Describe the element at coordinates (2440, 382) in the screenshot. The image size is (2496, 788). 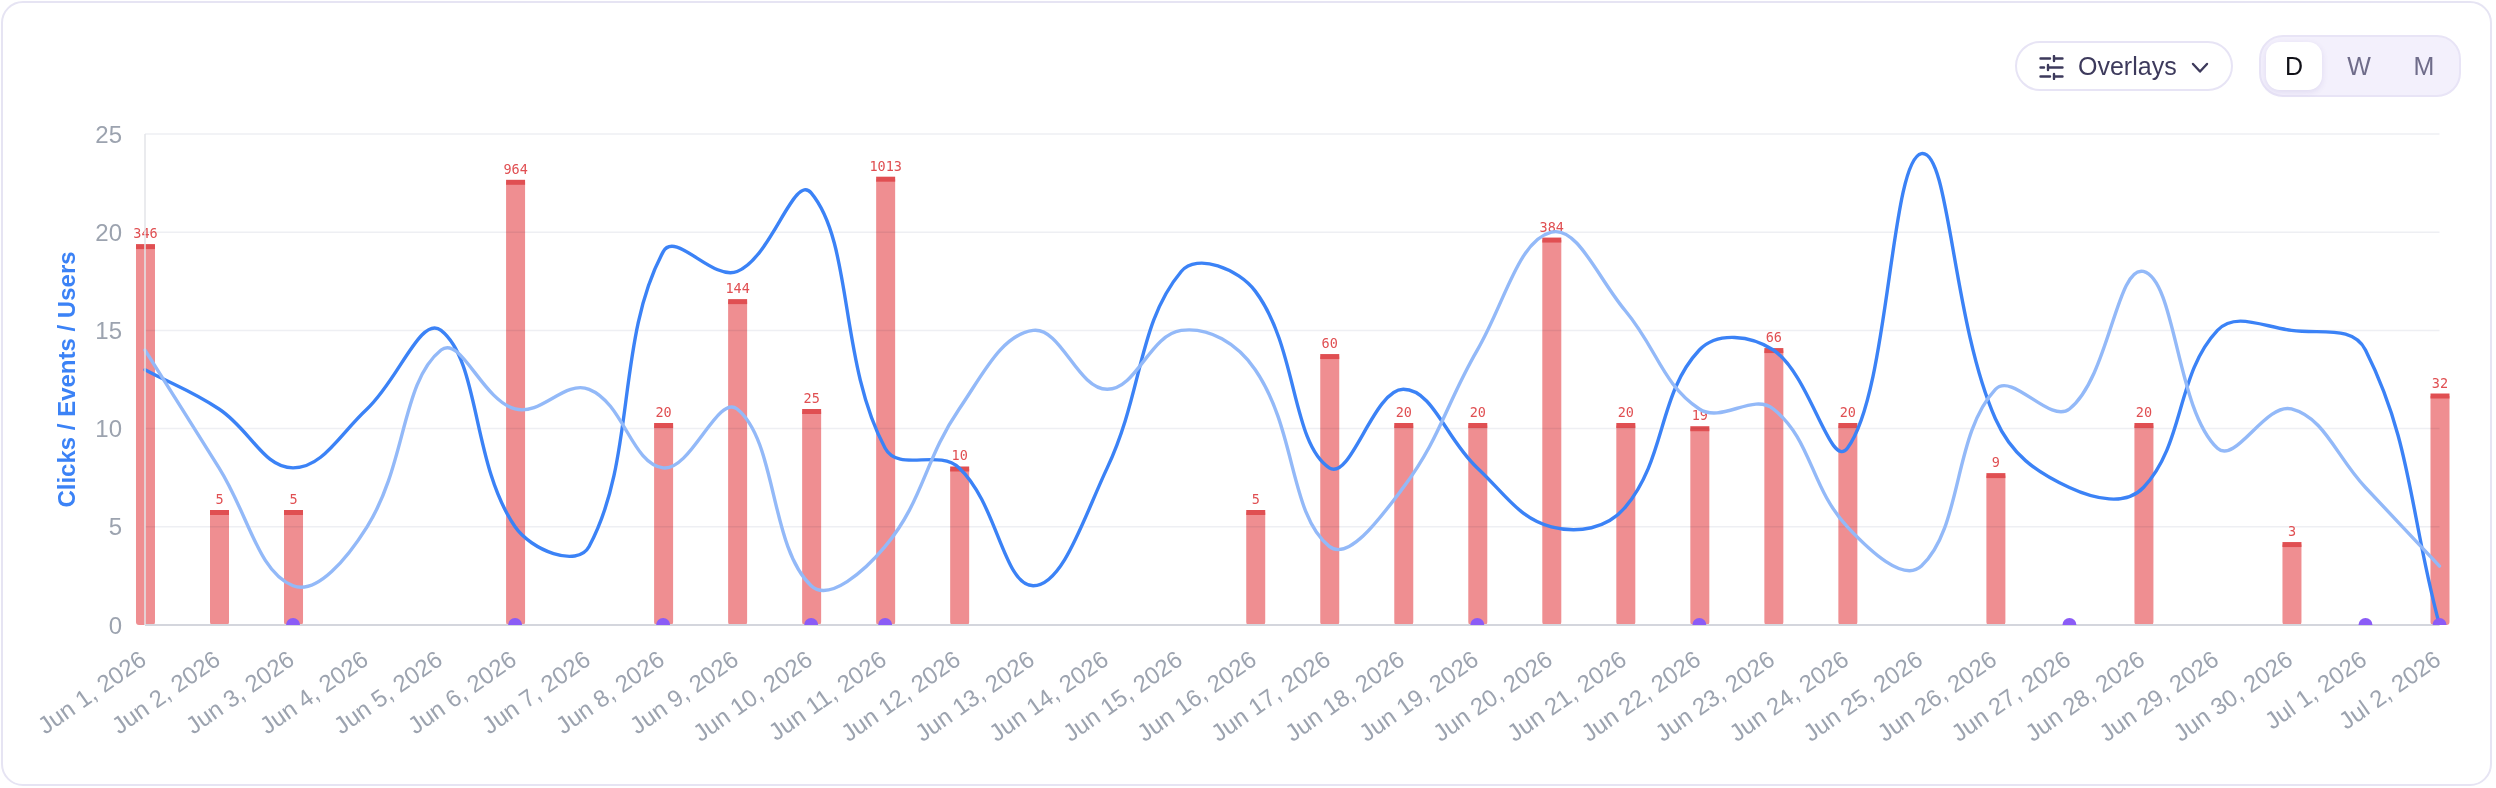
I see `data-label: 32` at that location.